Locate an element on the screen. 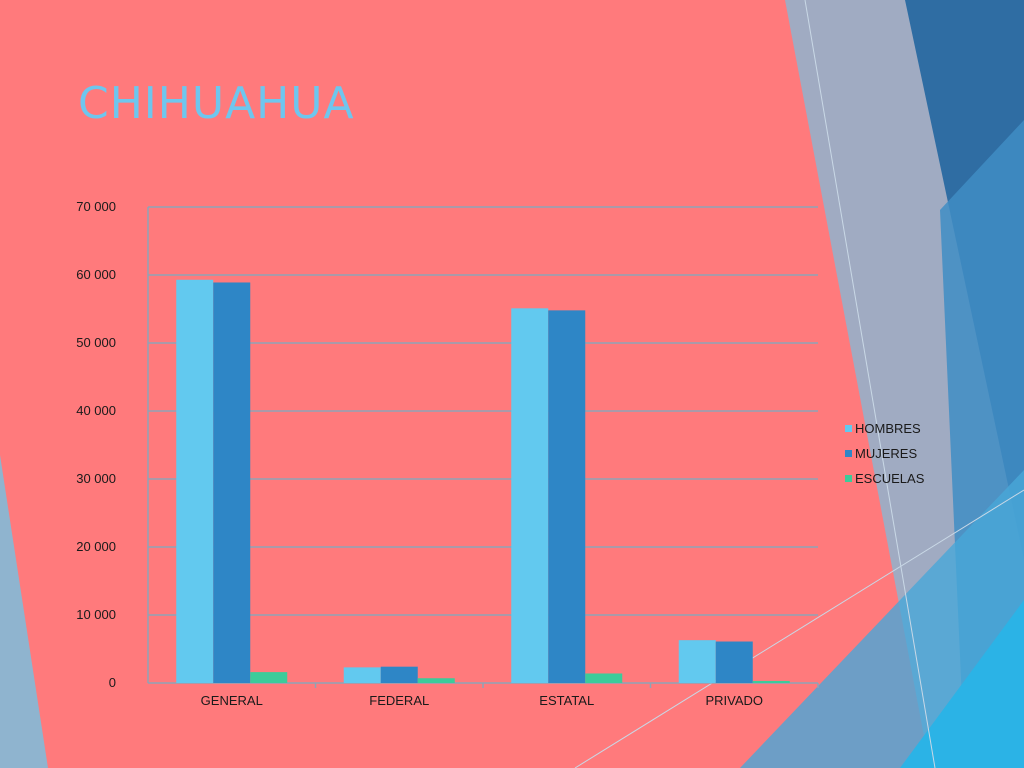  y-tick-label: 70 000 is located at coordinates (96, 206).